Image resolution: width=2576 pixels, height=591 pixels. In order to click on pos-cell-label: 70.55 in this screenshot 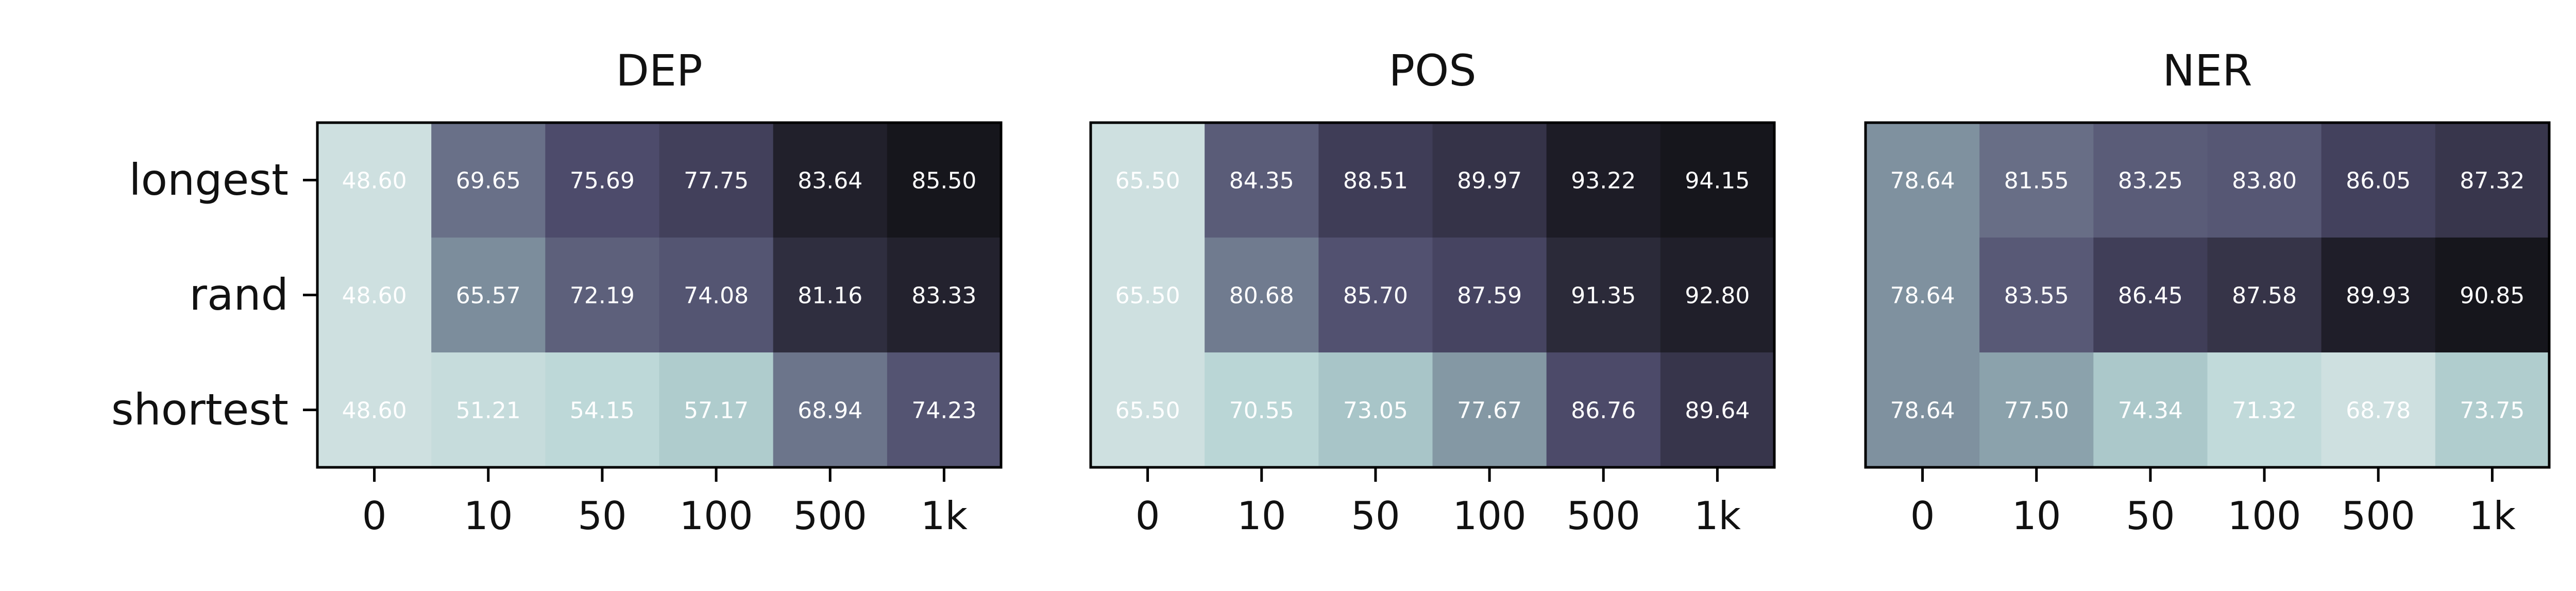, I will do `click(1261, 411)`.